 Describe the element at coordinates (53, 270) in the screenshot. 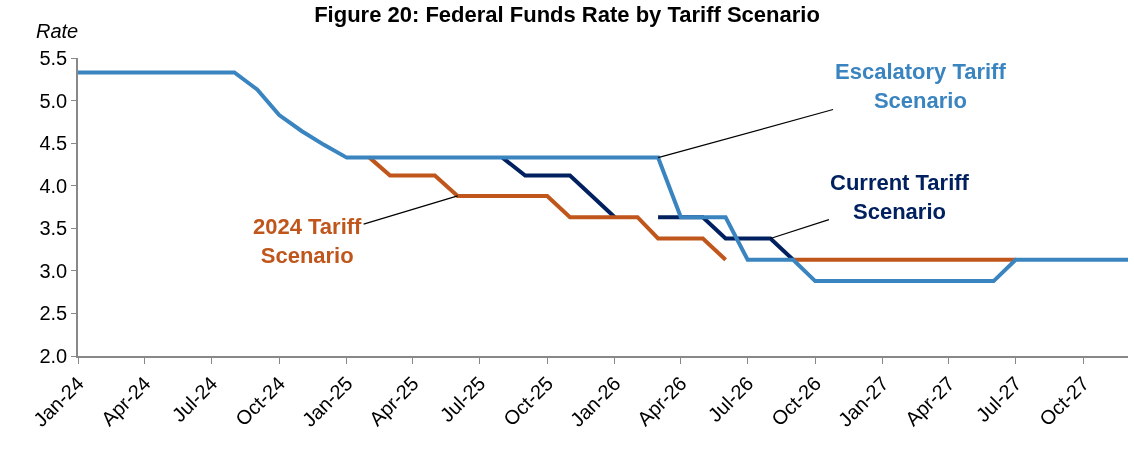

I see `y-tick-label: 3.0` at that location.